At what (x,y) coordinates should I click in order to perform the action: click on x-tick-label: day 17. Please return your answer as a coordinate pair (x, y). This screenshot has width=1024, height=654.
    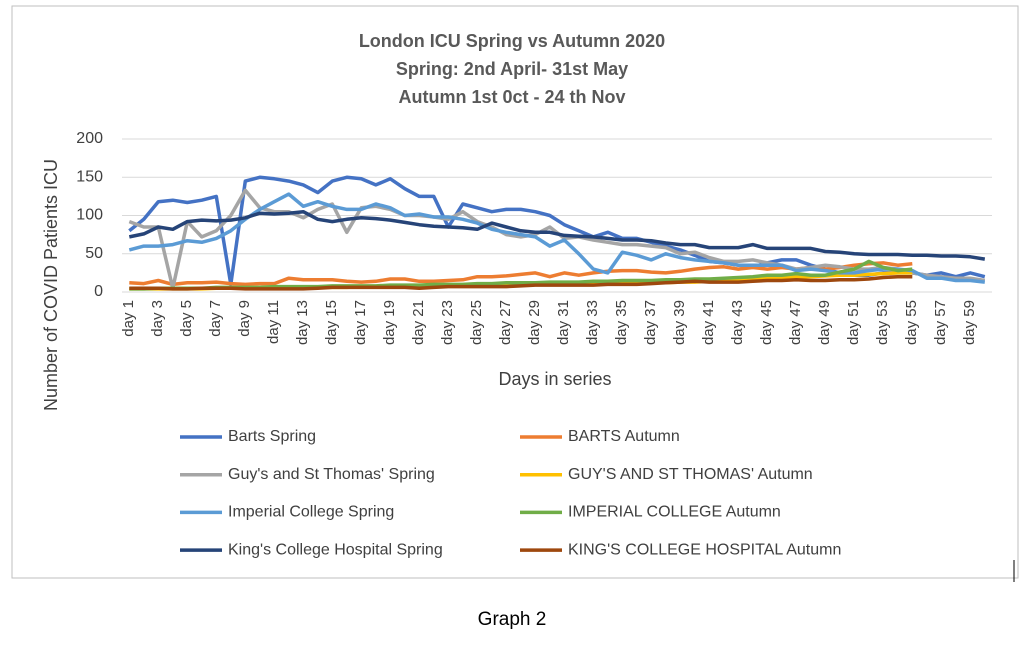
    Looking at the image, I should click on (360, 322).